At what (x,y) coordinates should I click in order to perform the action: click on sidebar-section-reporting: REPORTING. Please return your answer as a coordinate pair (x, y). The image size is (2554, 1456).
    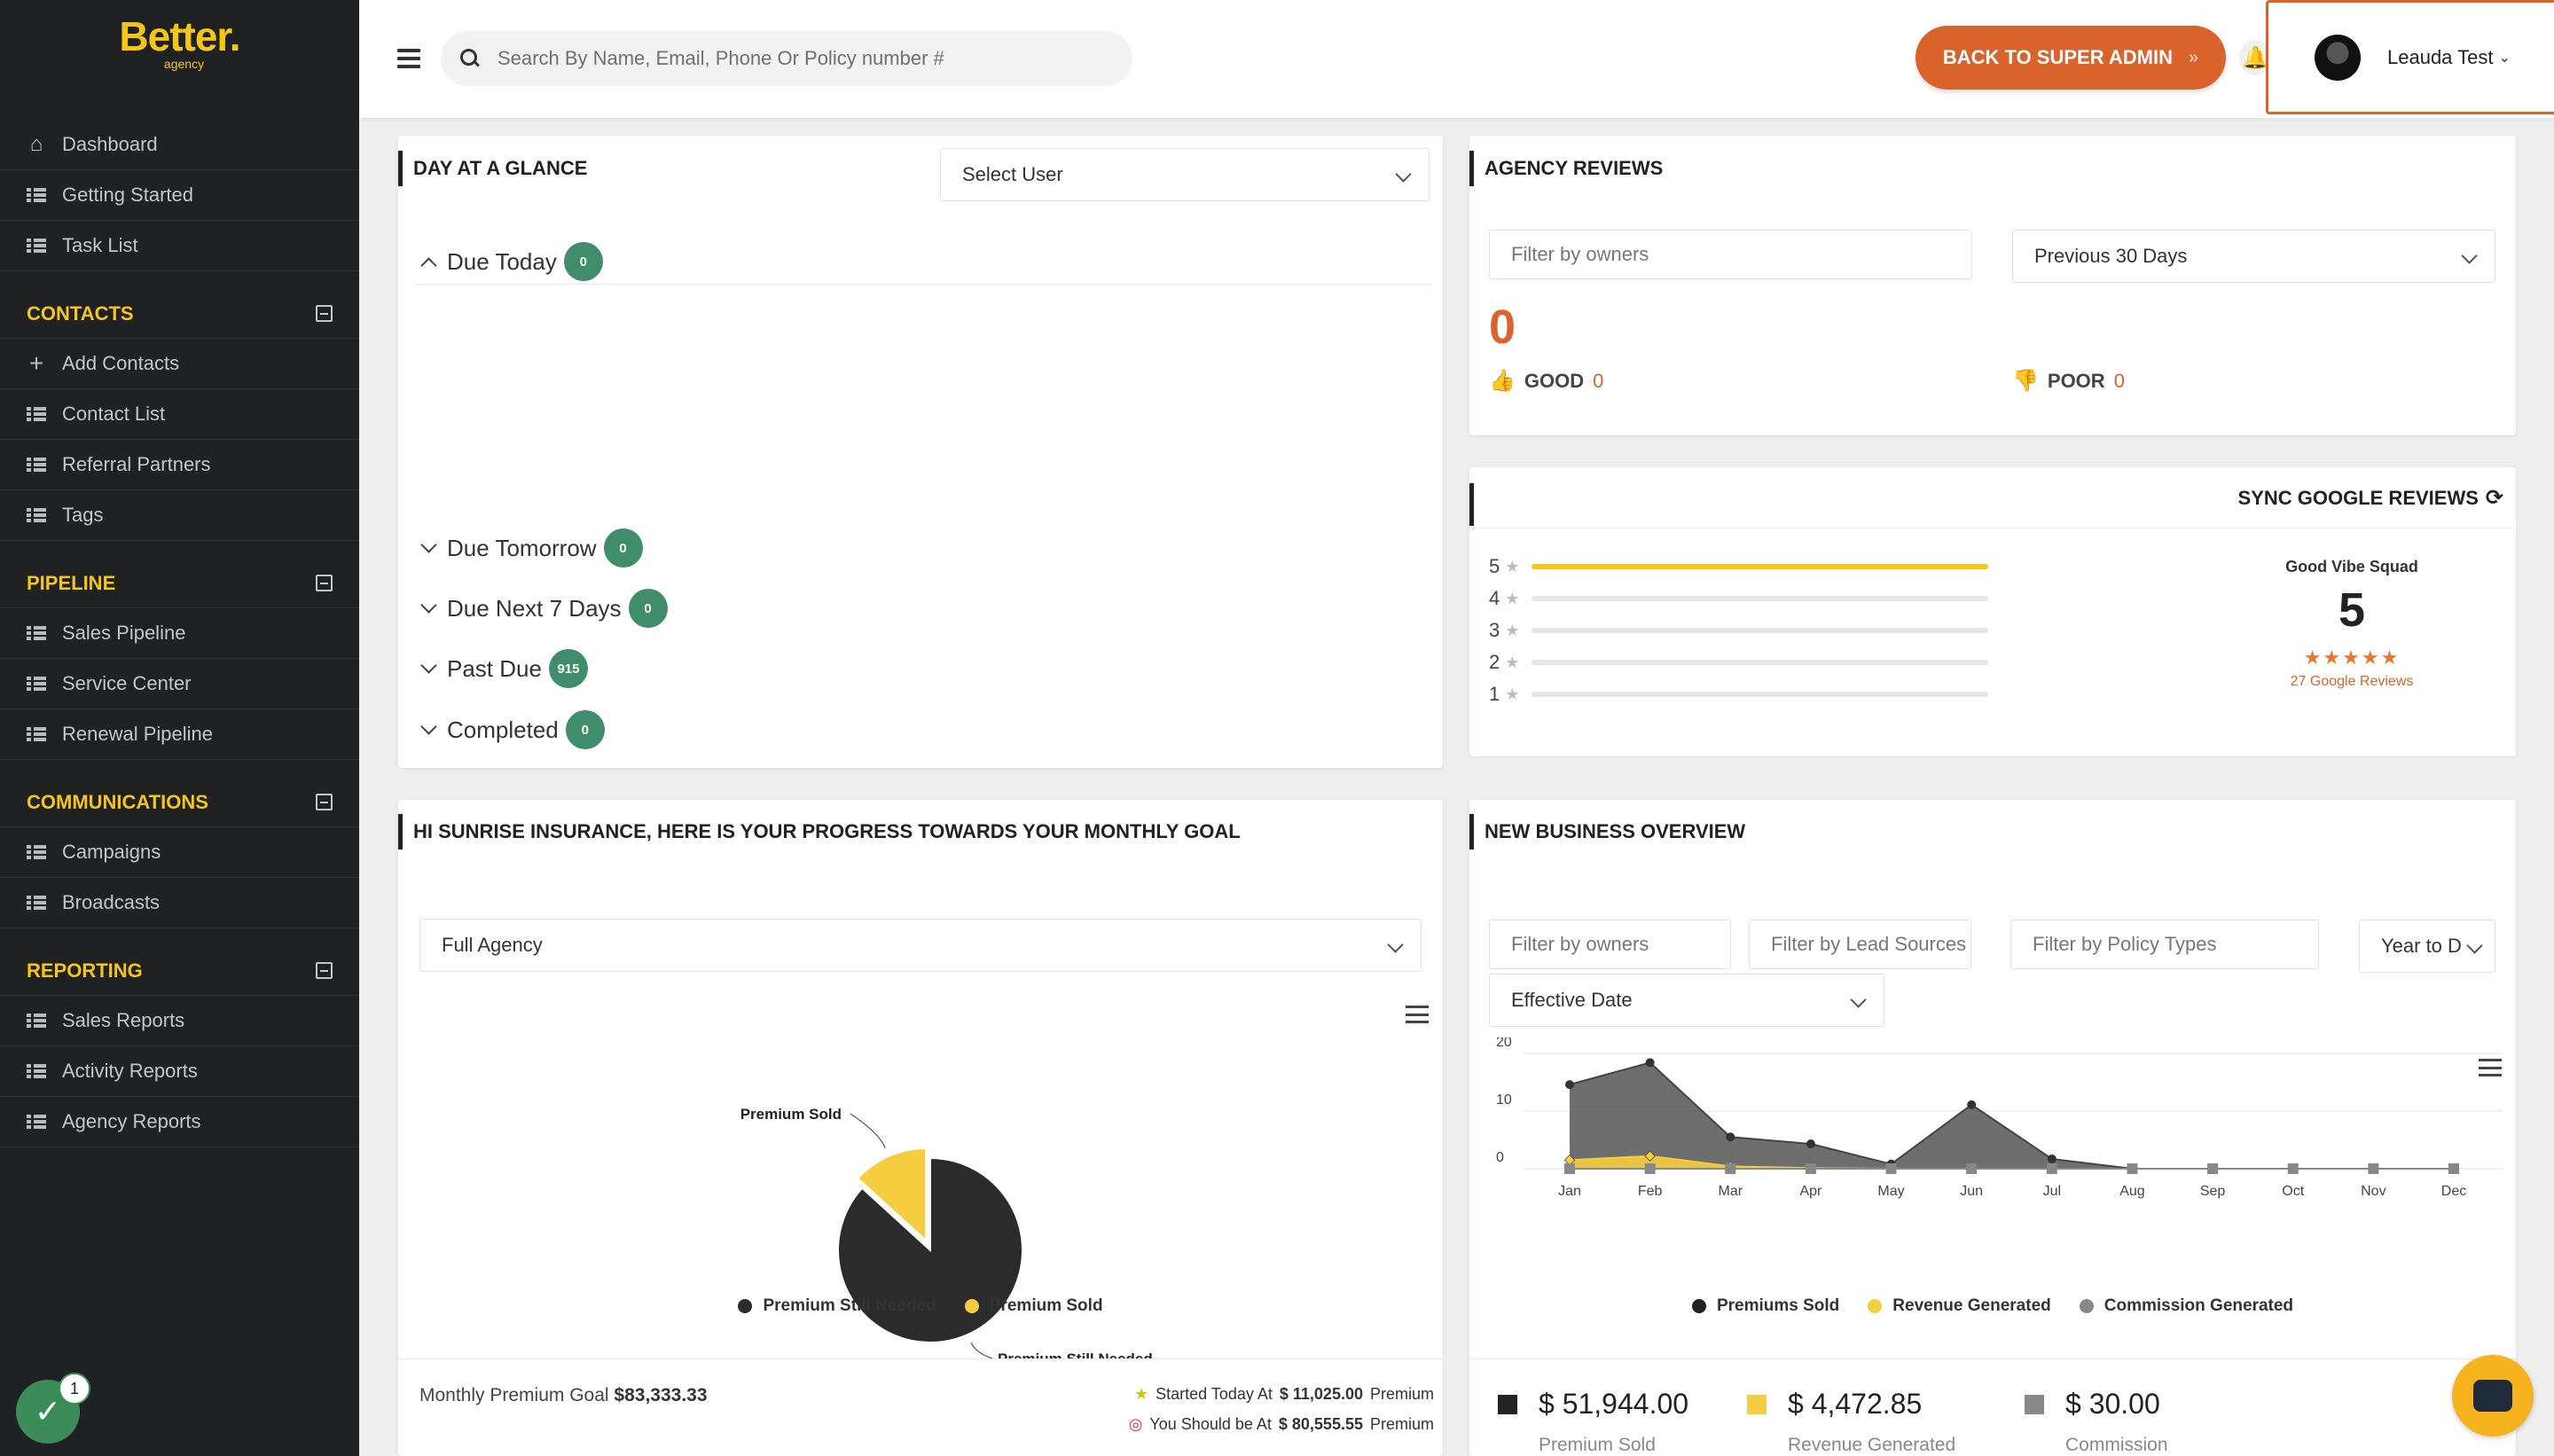
    Looking at the image, I should click on (179, 962).